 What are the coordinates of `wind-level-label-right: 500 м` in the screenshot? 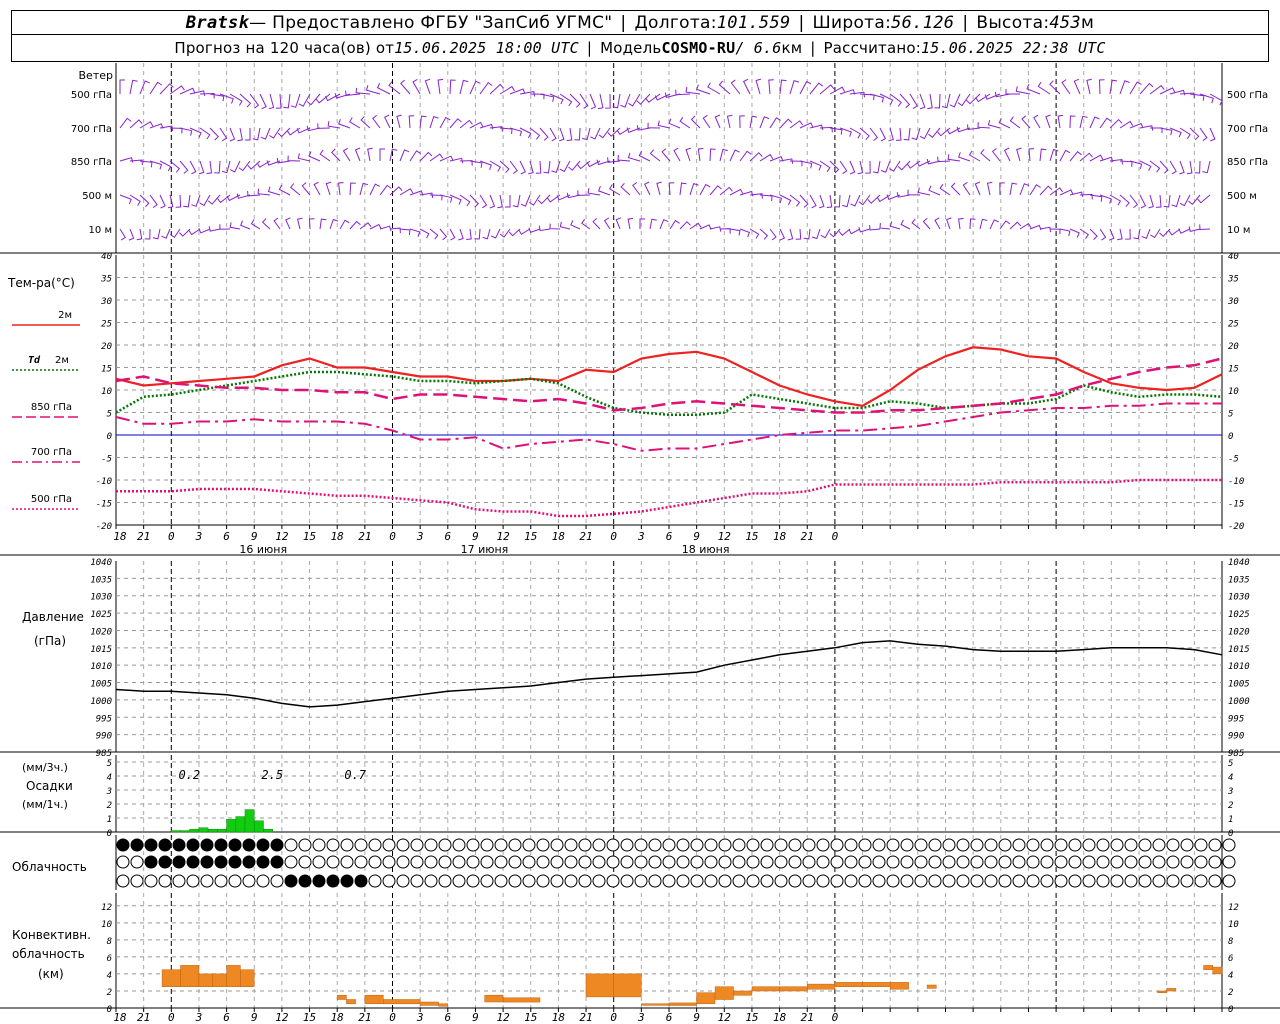 It's located at (1242, 196).